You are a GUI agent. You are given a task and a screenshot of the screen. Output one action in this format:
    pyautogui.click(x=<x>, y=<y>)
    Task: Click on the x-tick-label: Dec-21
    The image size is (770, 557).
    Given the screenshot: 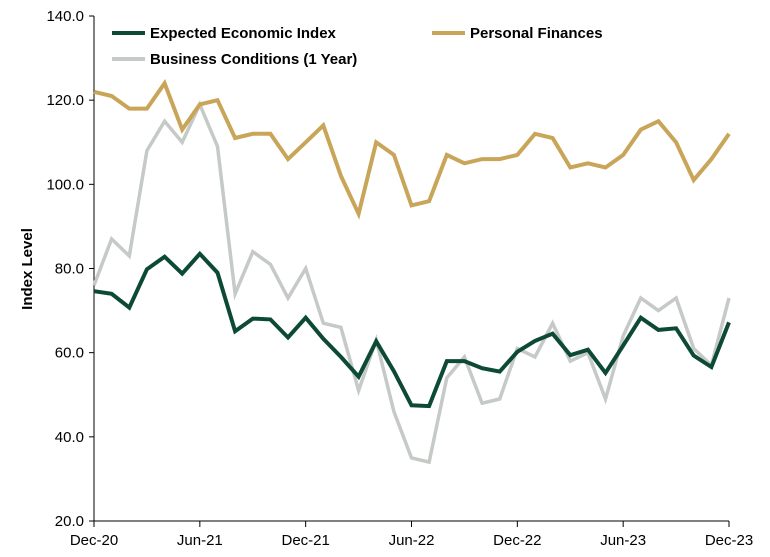 What is the action you would take?
    pyautogui.click(x=305, y=540)
    